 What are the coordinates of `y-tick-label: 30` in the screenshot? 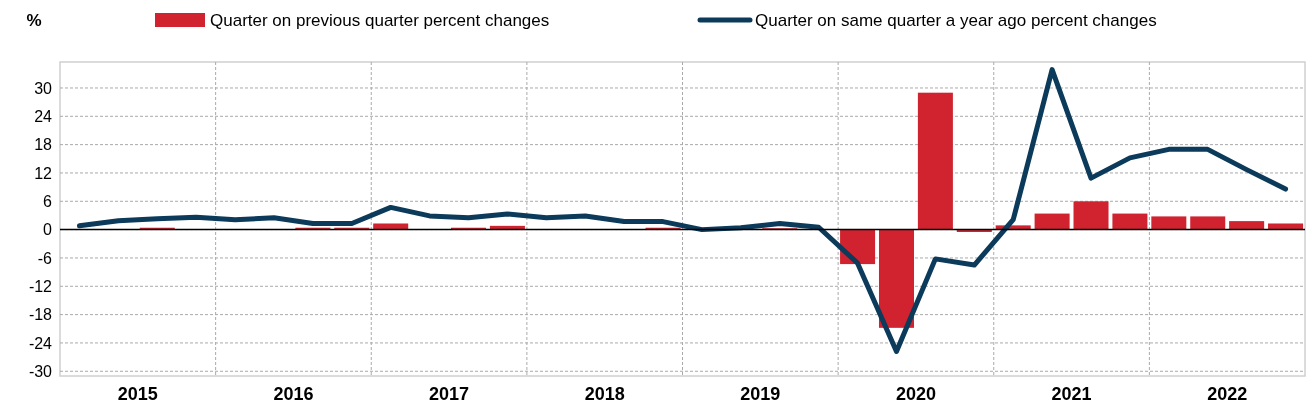 It's located at (43, 88).